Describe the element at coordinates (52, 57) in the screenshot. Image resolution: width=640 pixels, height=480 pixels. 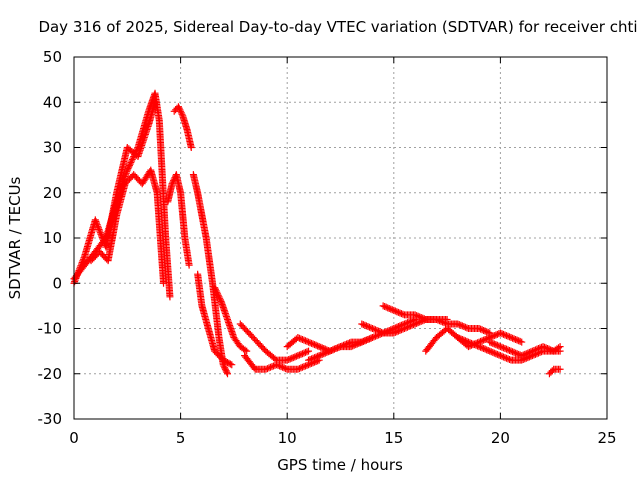
I see `y-tick-label: 50` at that location.